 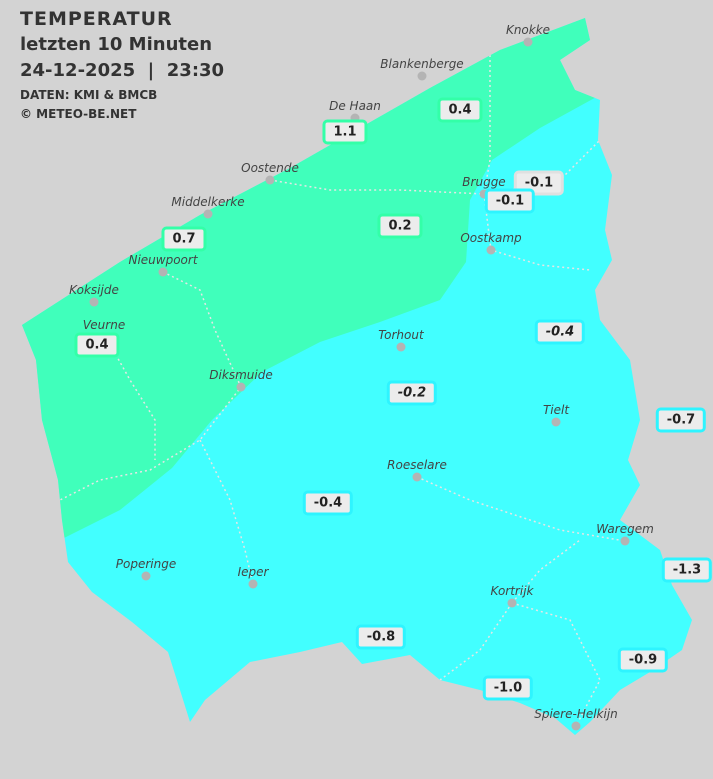 I want to click on data-source: DATEN: KMI & BMCB, so click(x=89, y=95).